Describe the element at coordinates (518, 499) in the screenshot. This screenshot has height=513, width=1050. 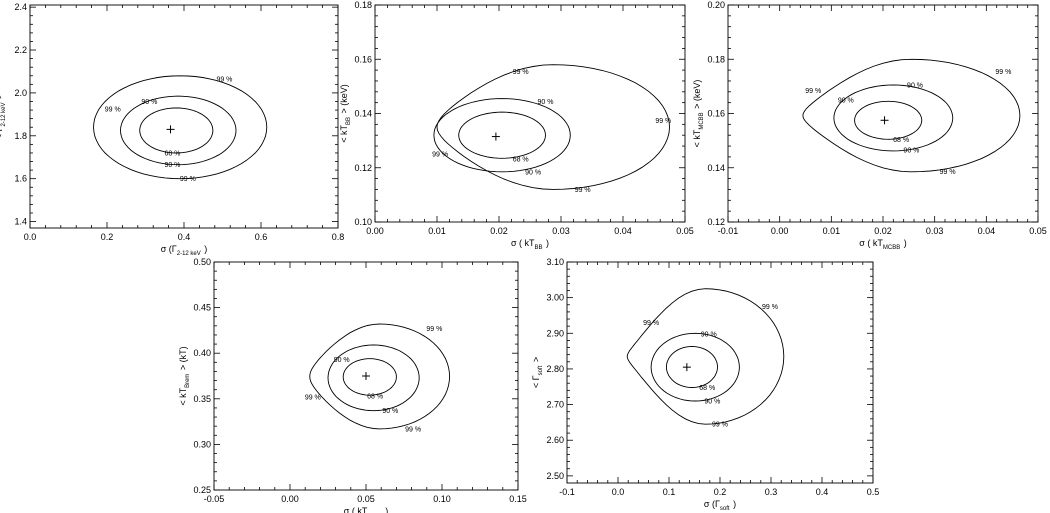
I see `x-tick-label: 0.15` at that location.